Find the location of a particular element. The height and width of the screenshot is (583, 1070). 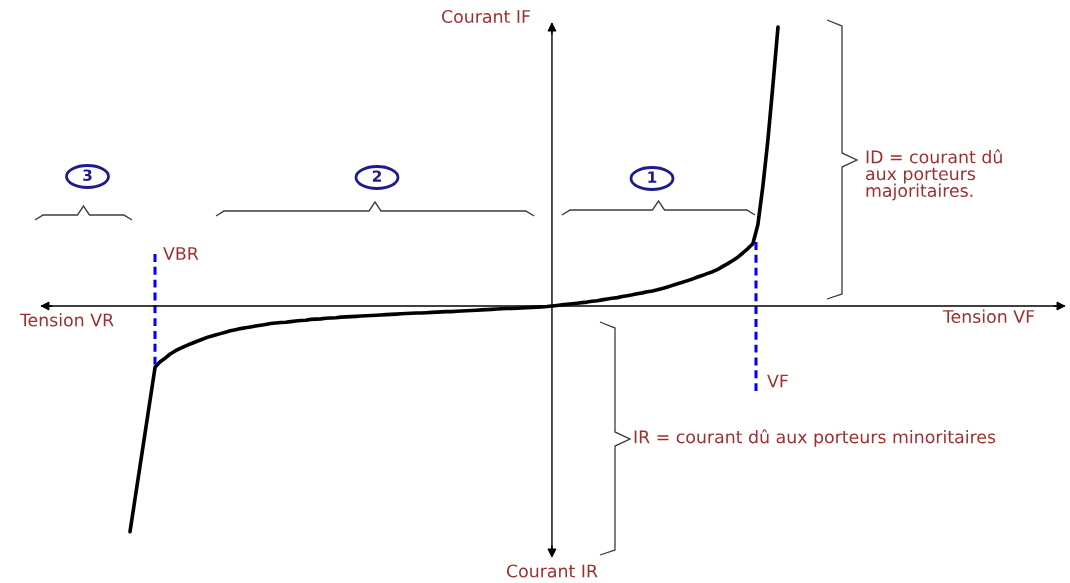

text: 3 is located at coordinates (87, 175).